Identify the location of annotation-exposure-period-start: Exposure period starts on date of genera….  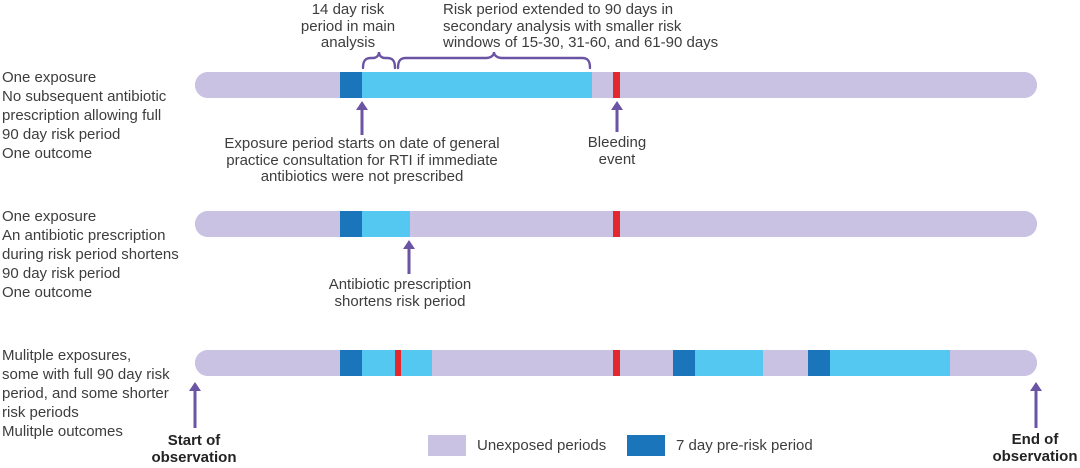
(362, 160).